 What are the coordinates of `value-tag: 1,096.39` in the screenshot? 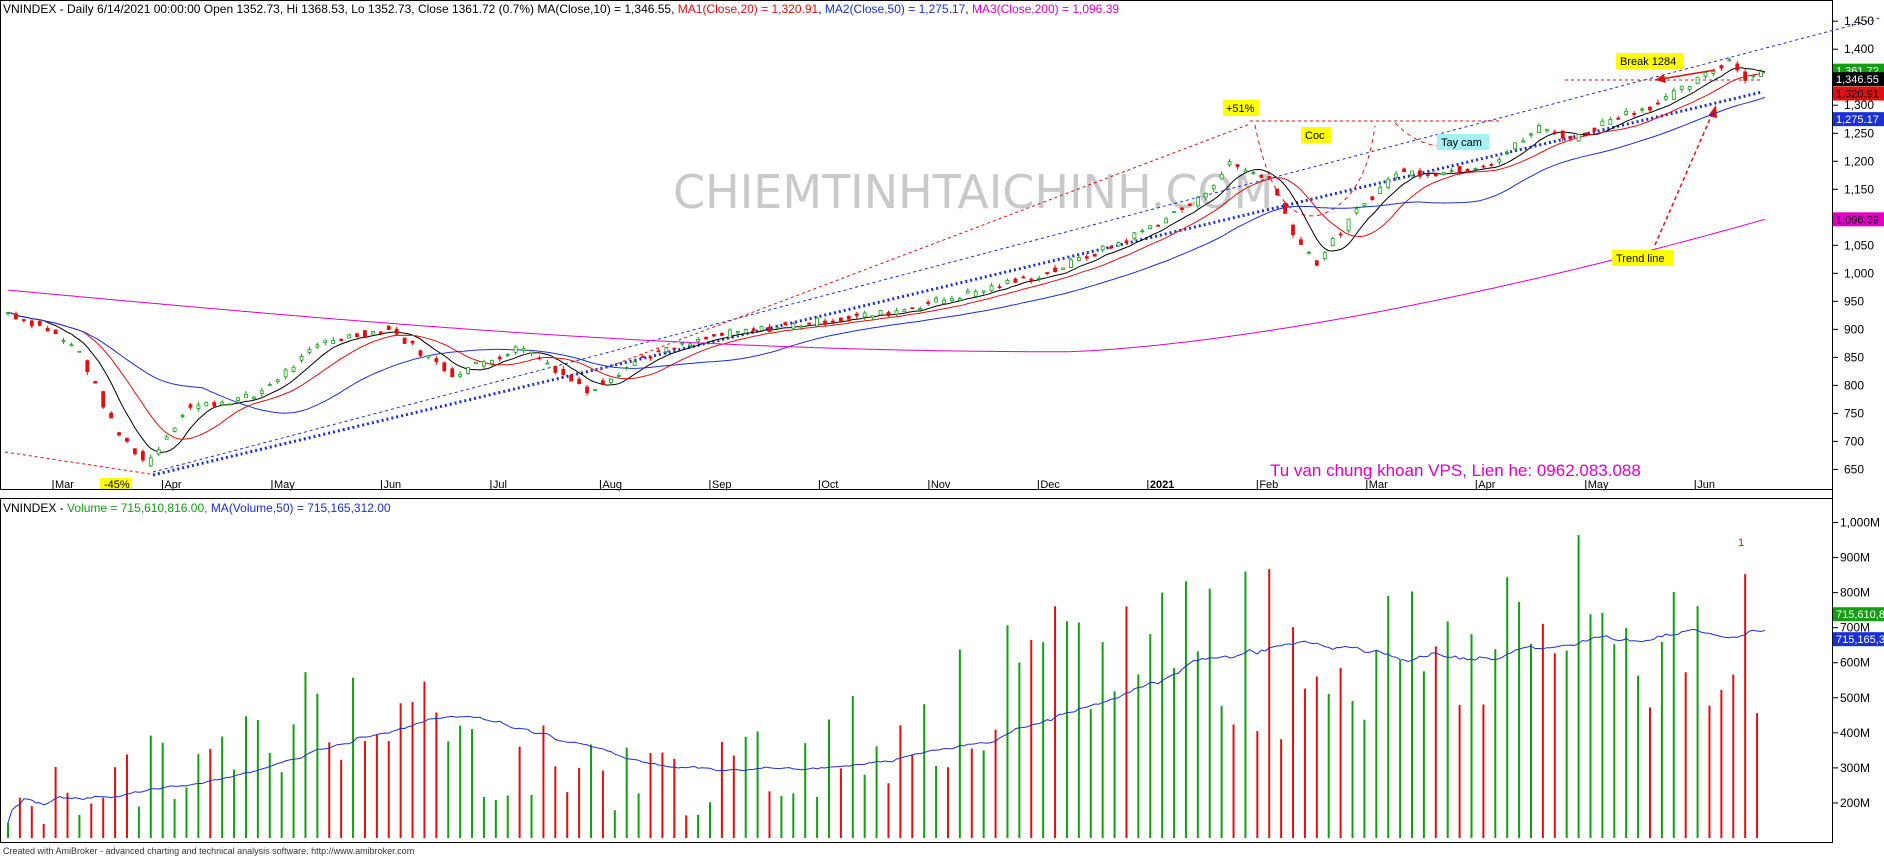 It's located at (1857, 220).